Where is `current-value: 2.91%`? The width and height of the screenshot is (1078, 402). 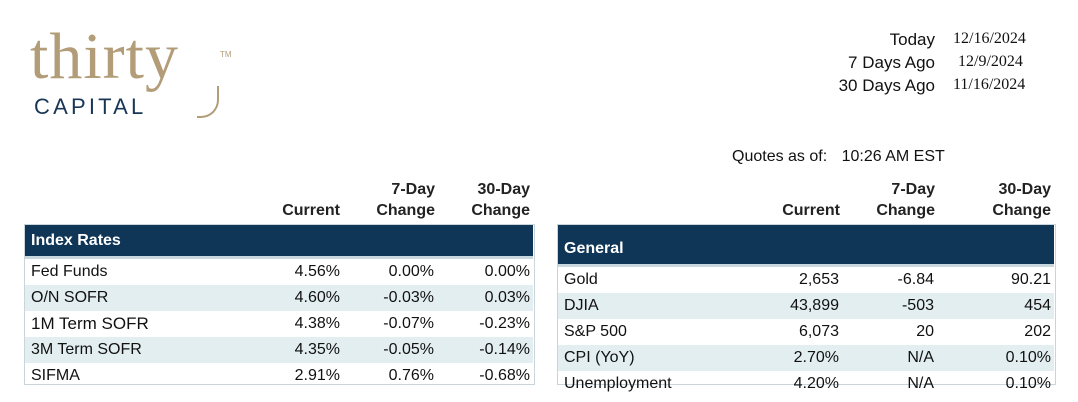 current-value: 2.91% is located at coordinates (317, 375).